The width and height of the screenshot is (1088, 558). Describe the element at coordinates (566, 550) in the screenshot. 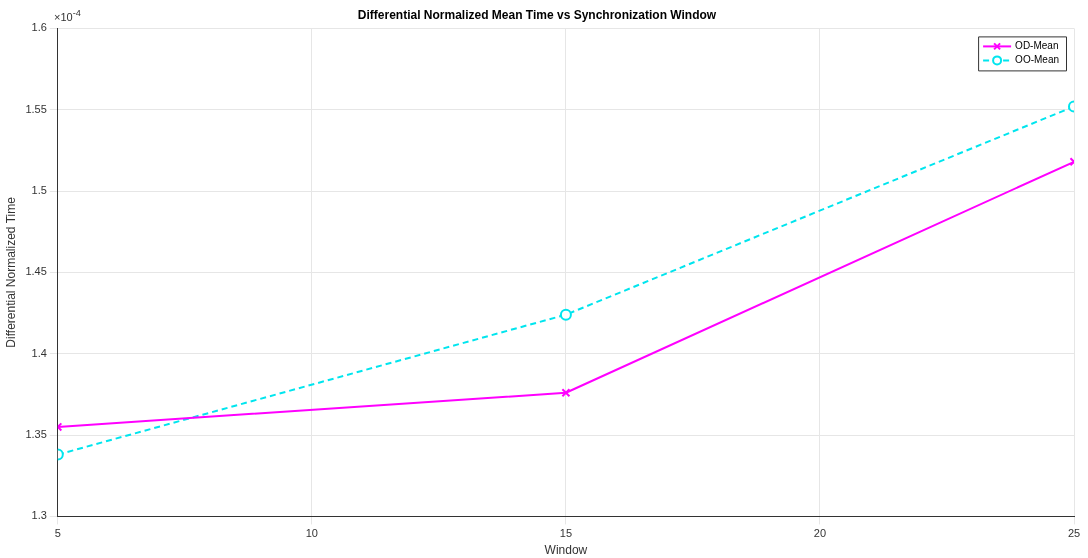

I see `x-axis-title: Window` at that location.